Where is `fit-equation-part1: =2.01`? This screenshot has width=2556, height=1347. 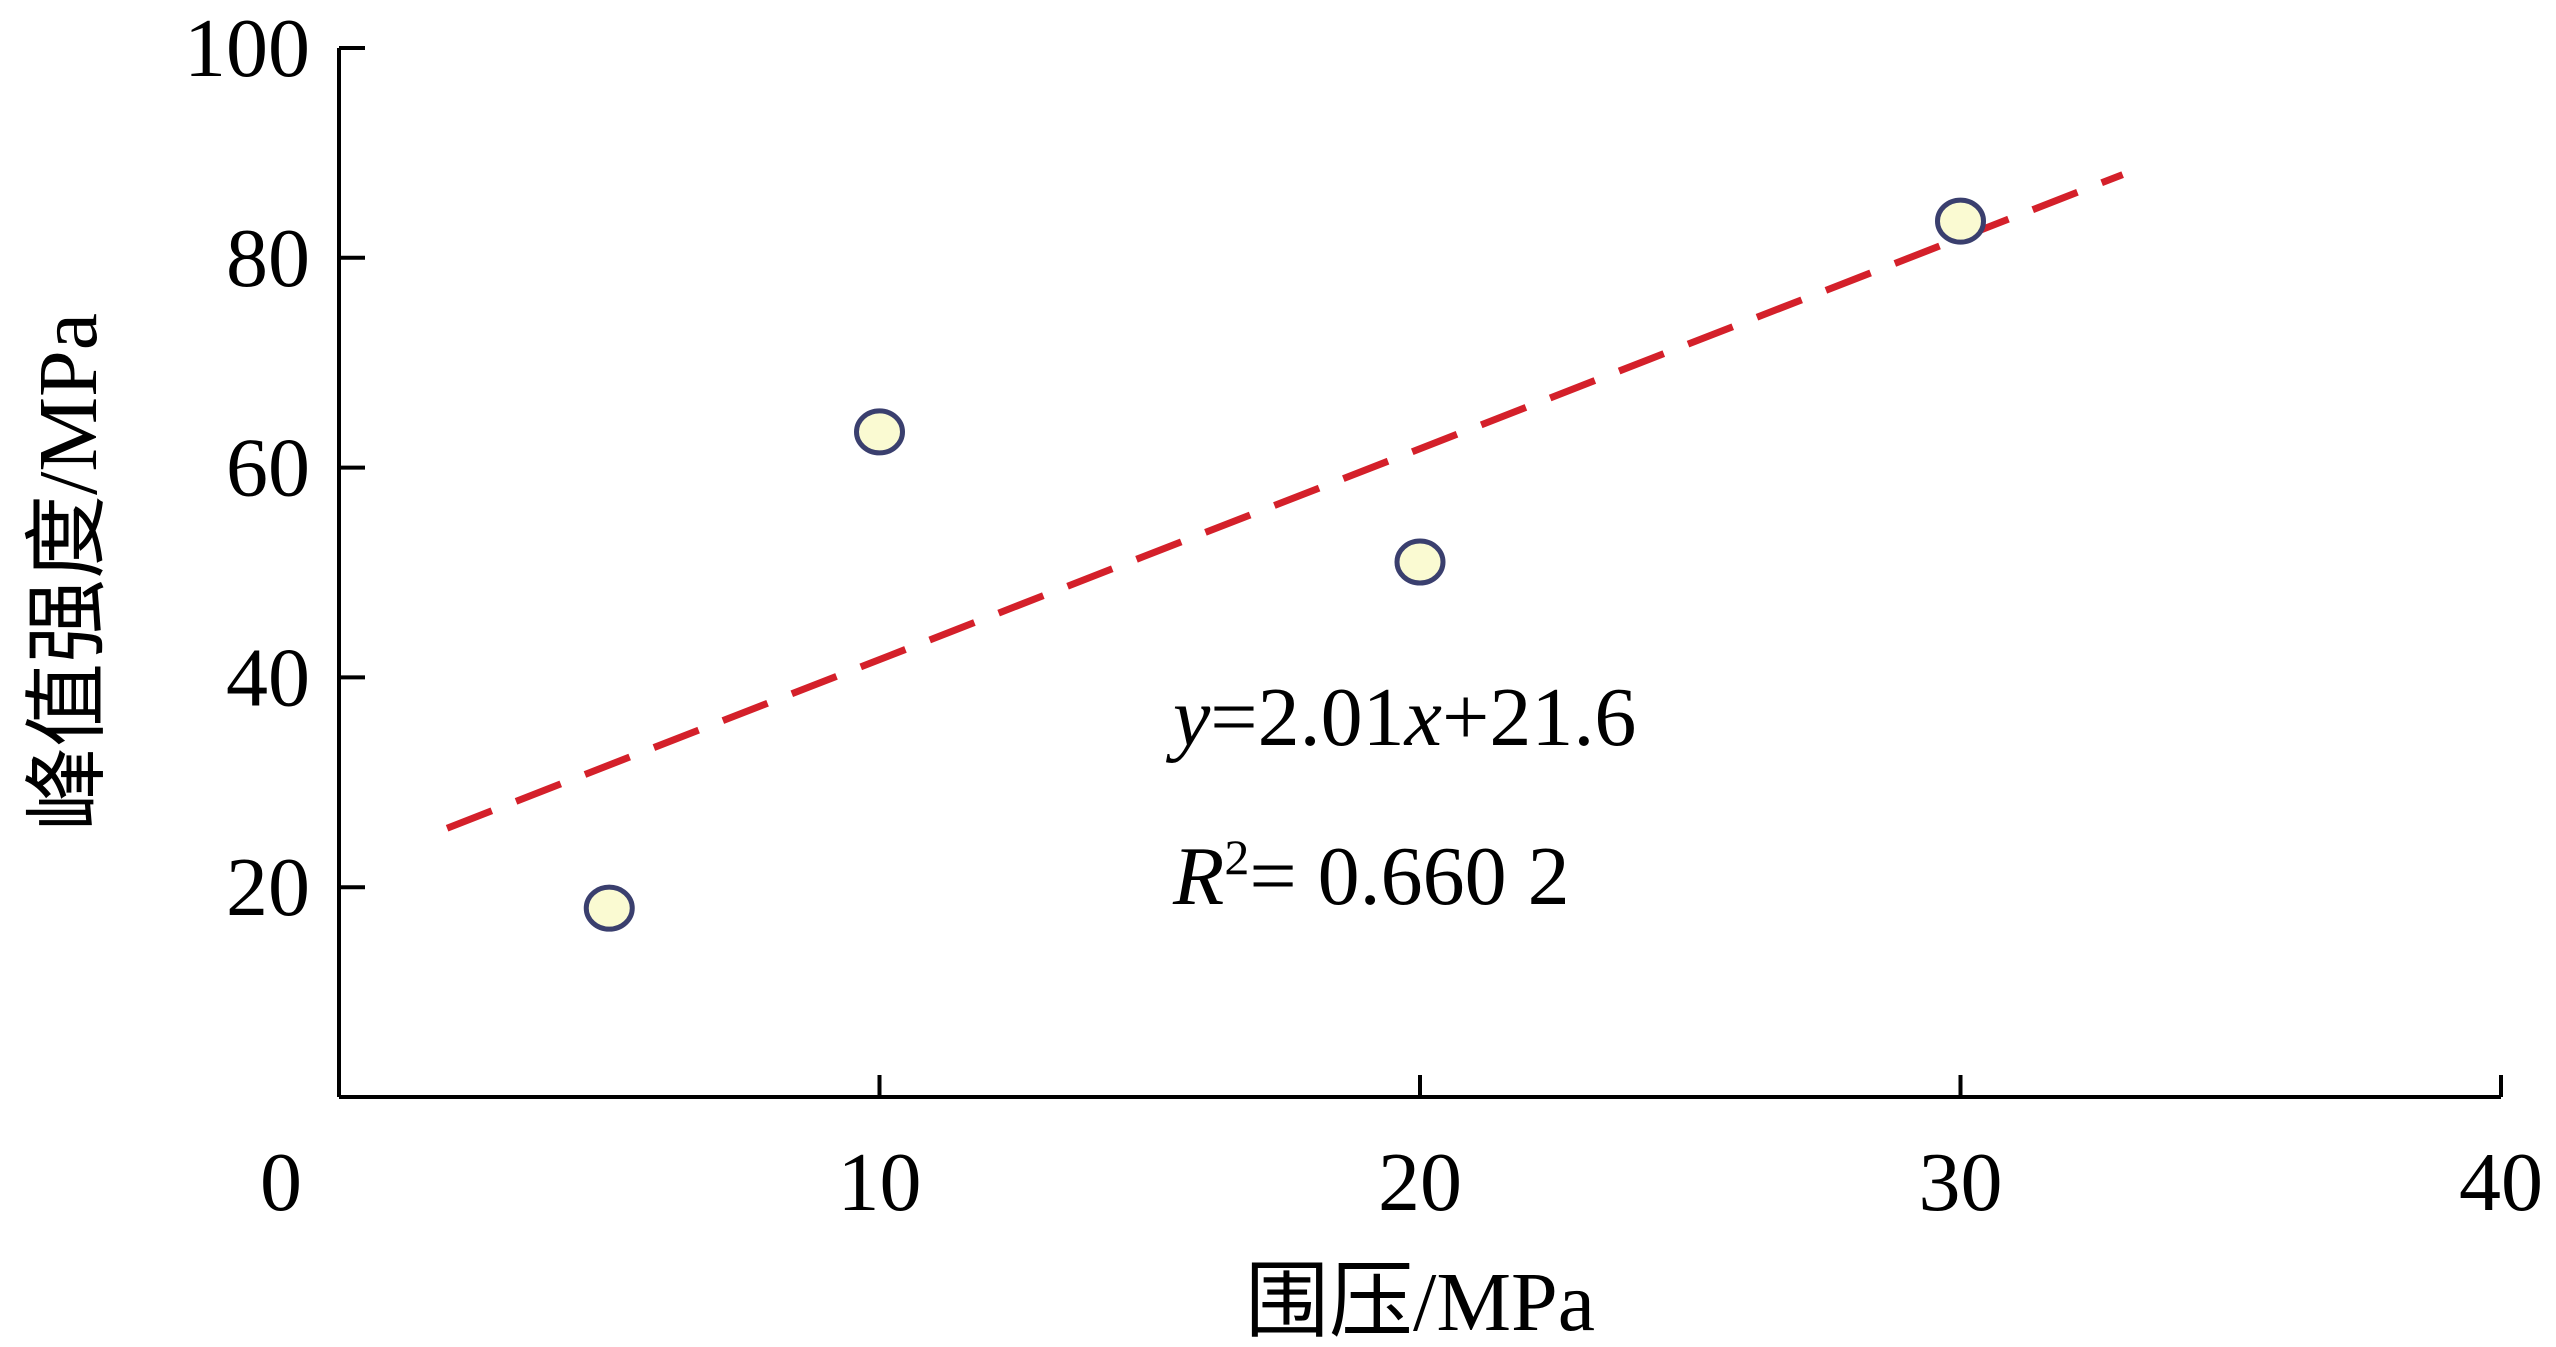
fit-equation-part1: =2.01 is located at coordinates (1307, 717).